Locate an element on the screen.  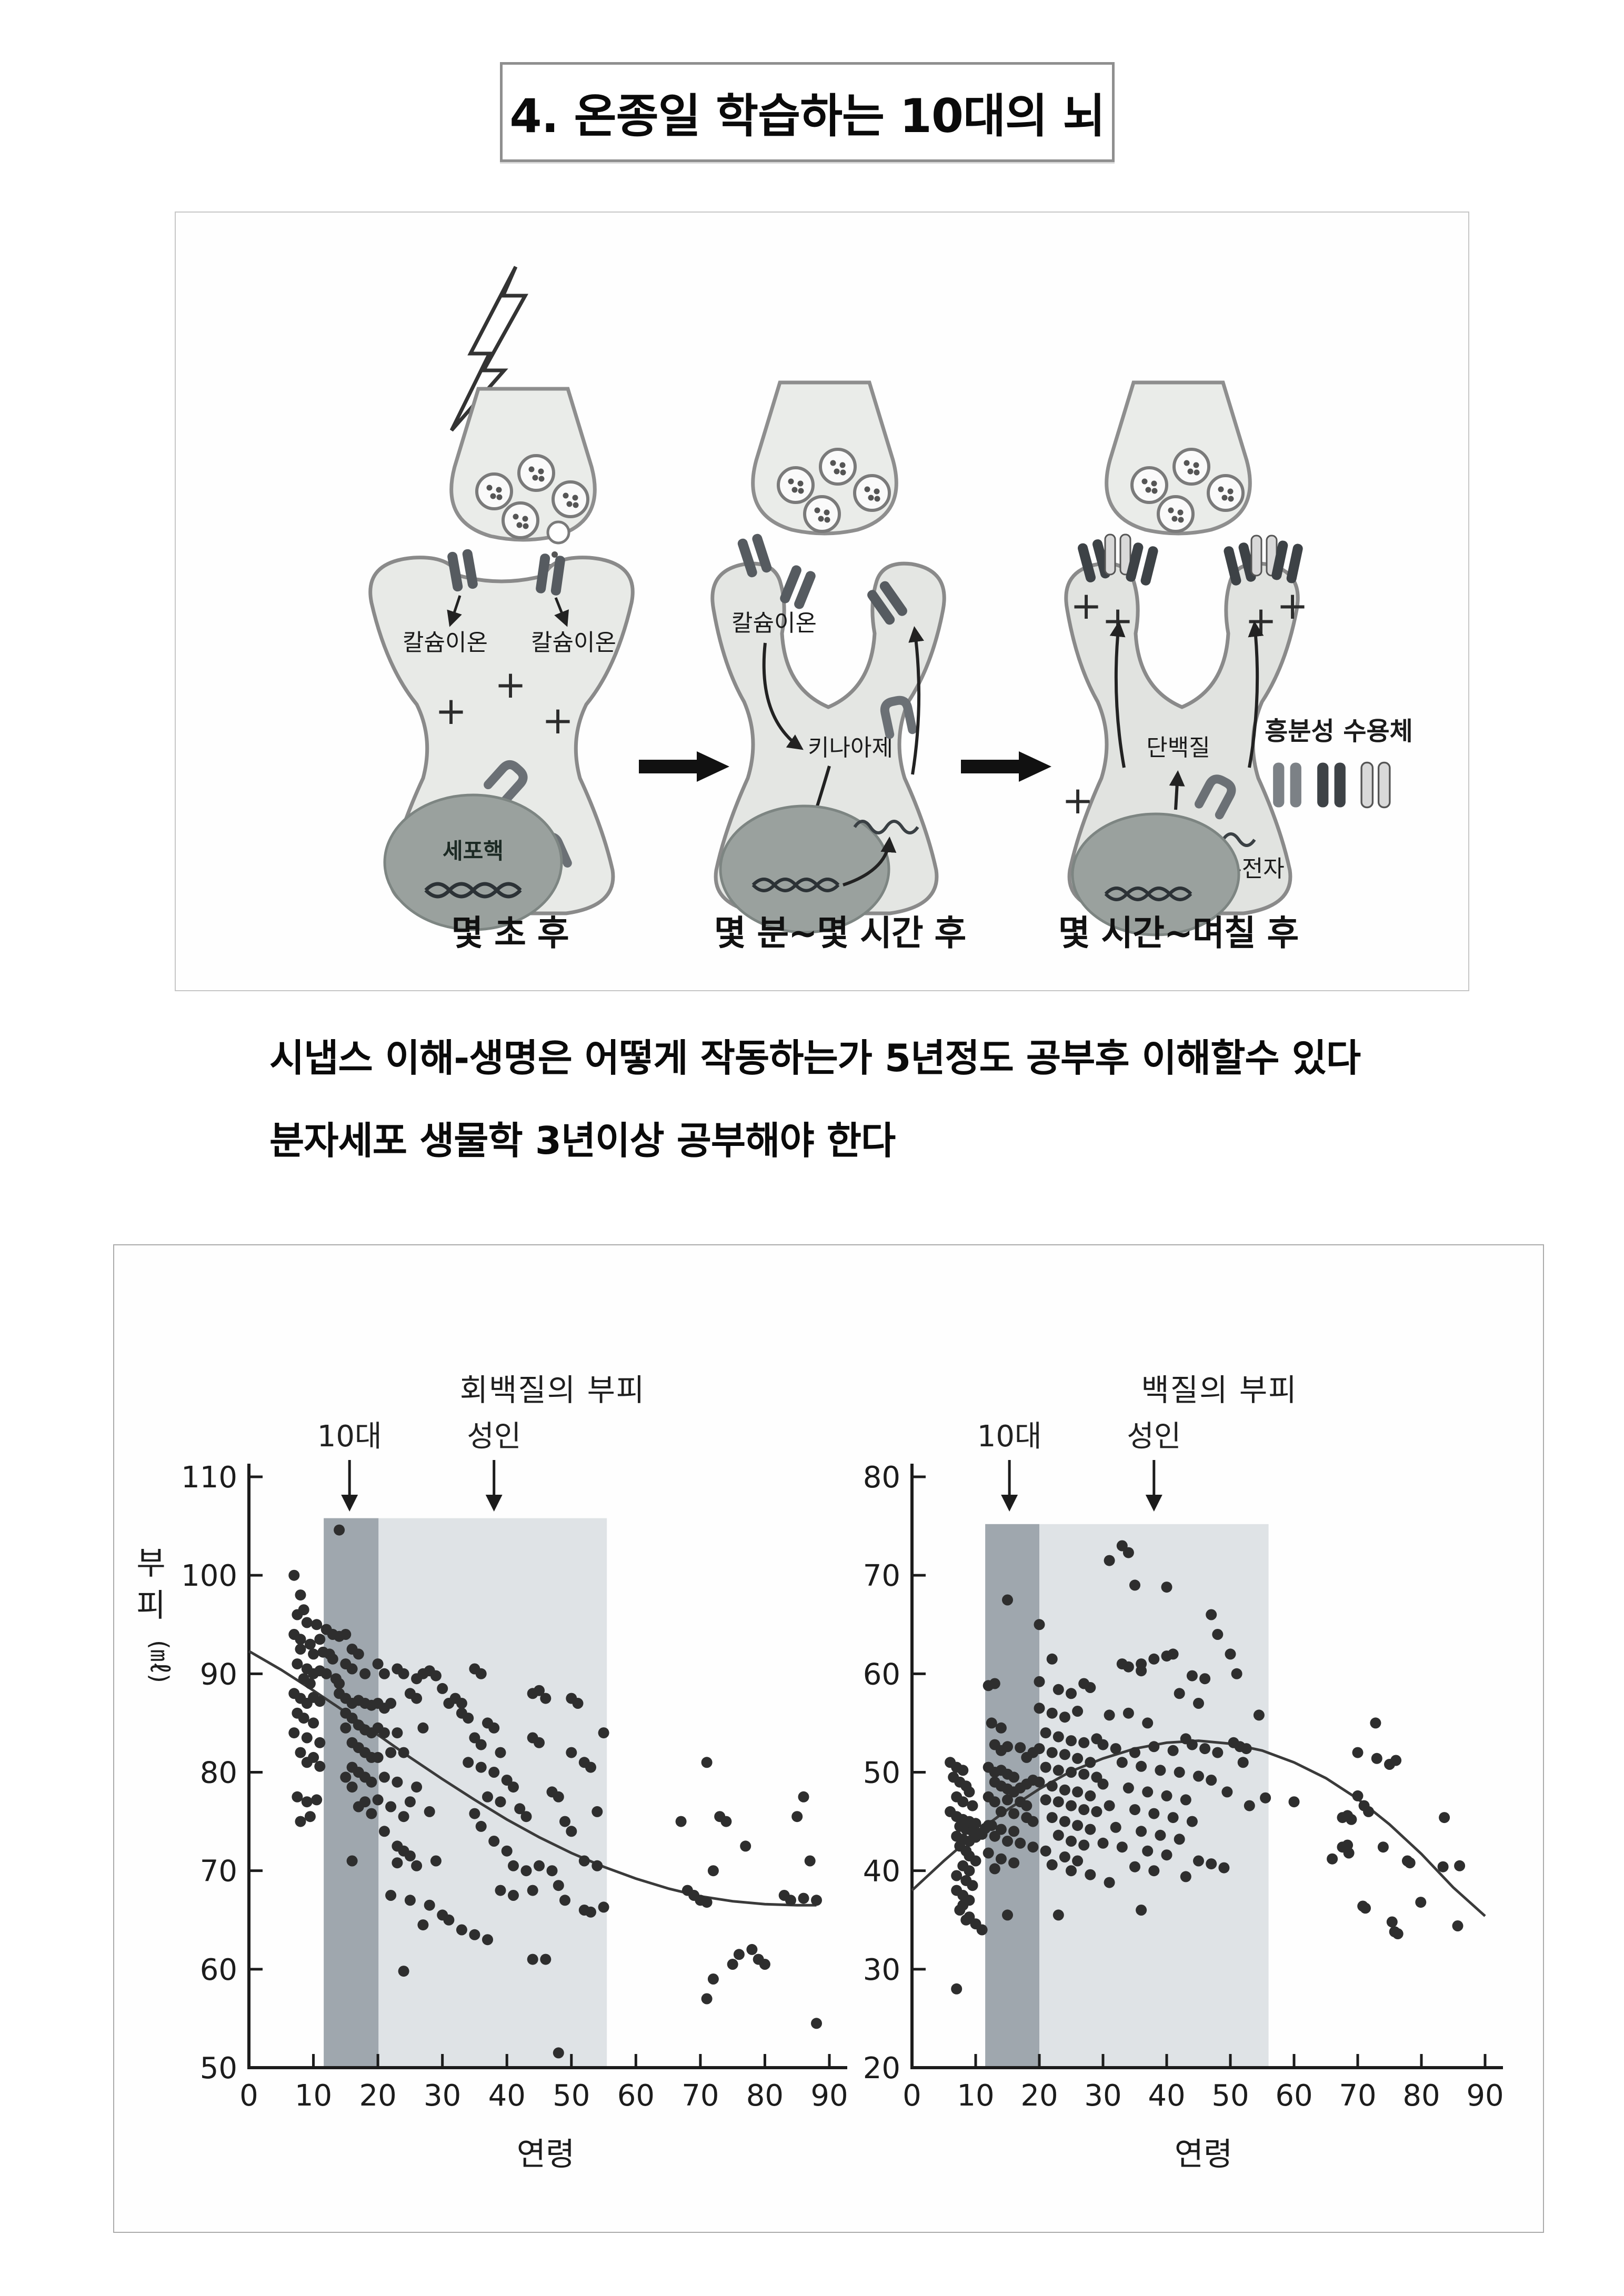
y-tick-label: 110 is located at coordinates (209, 1478).